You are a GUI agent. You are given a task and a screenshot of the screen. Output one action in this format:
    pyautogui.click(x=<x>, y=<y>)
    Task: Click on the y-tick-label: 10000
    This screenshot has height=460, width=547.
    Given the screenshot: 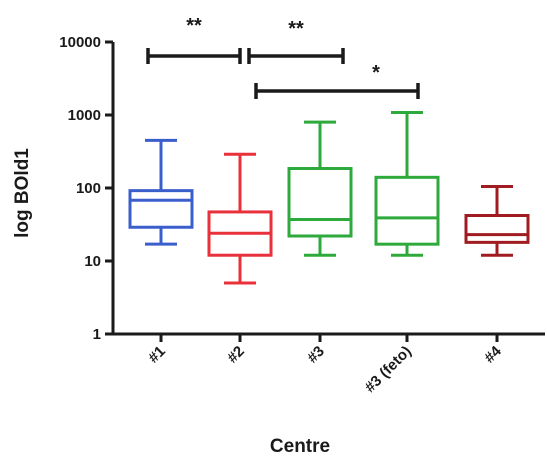 What is the action you would take?
    pyautogui.click(x=80, y=42)
    